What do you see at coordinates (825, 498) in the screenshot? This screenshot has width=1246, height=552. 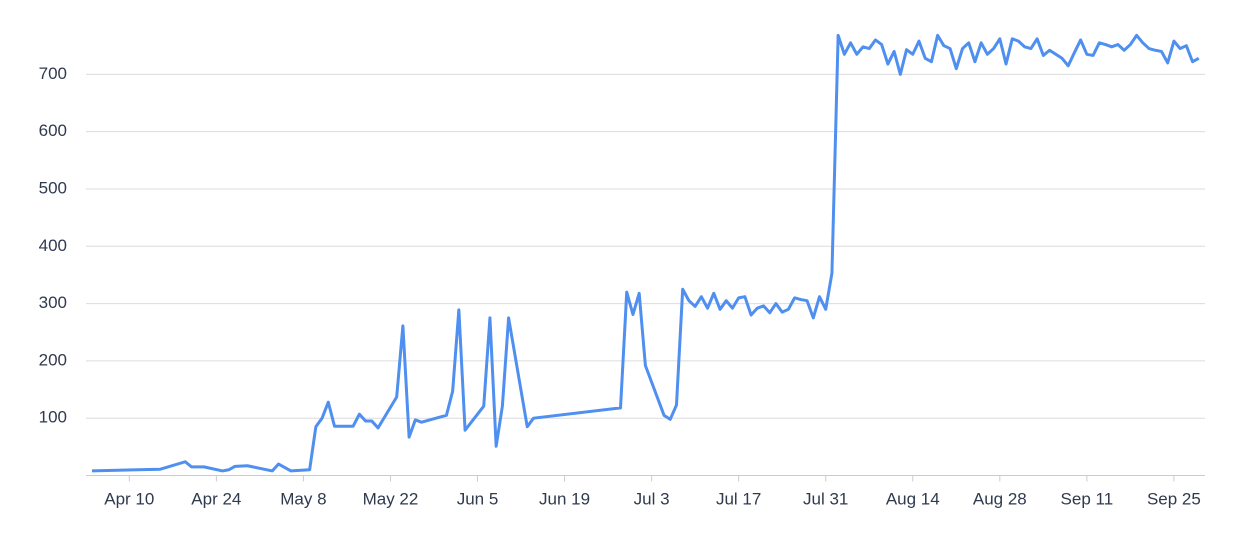 I see `x-tick-label: Jul 31` at bounding box center [825, 498].